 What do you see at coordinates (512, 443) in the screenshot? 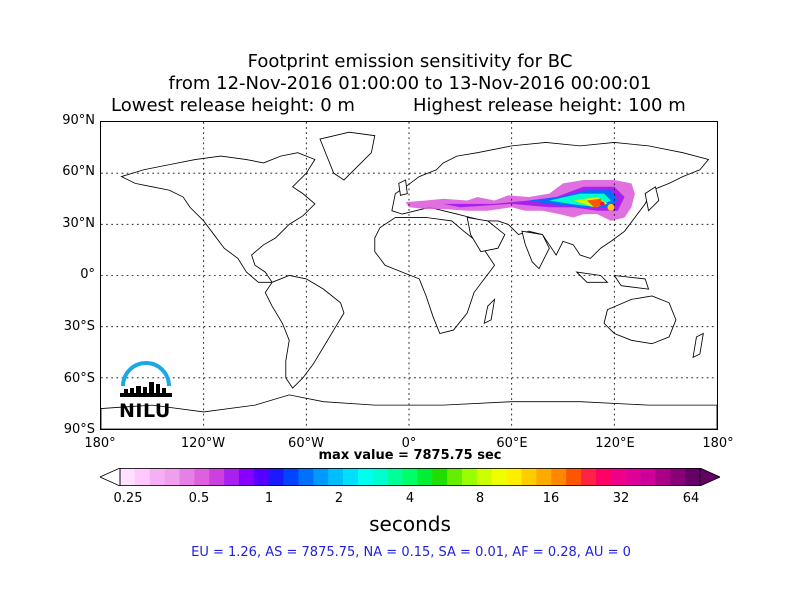
I see `lon-label-60e: 60°E` at bounding box center [512, 443].